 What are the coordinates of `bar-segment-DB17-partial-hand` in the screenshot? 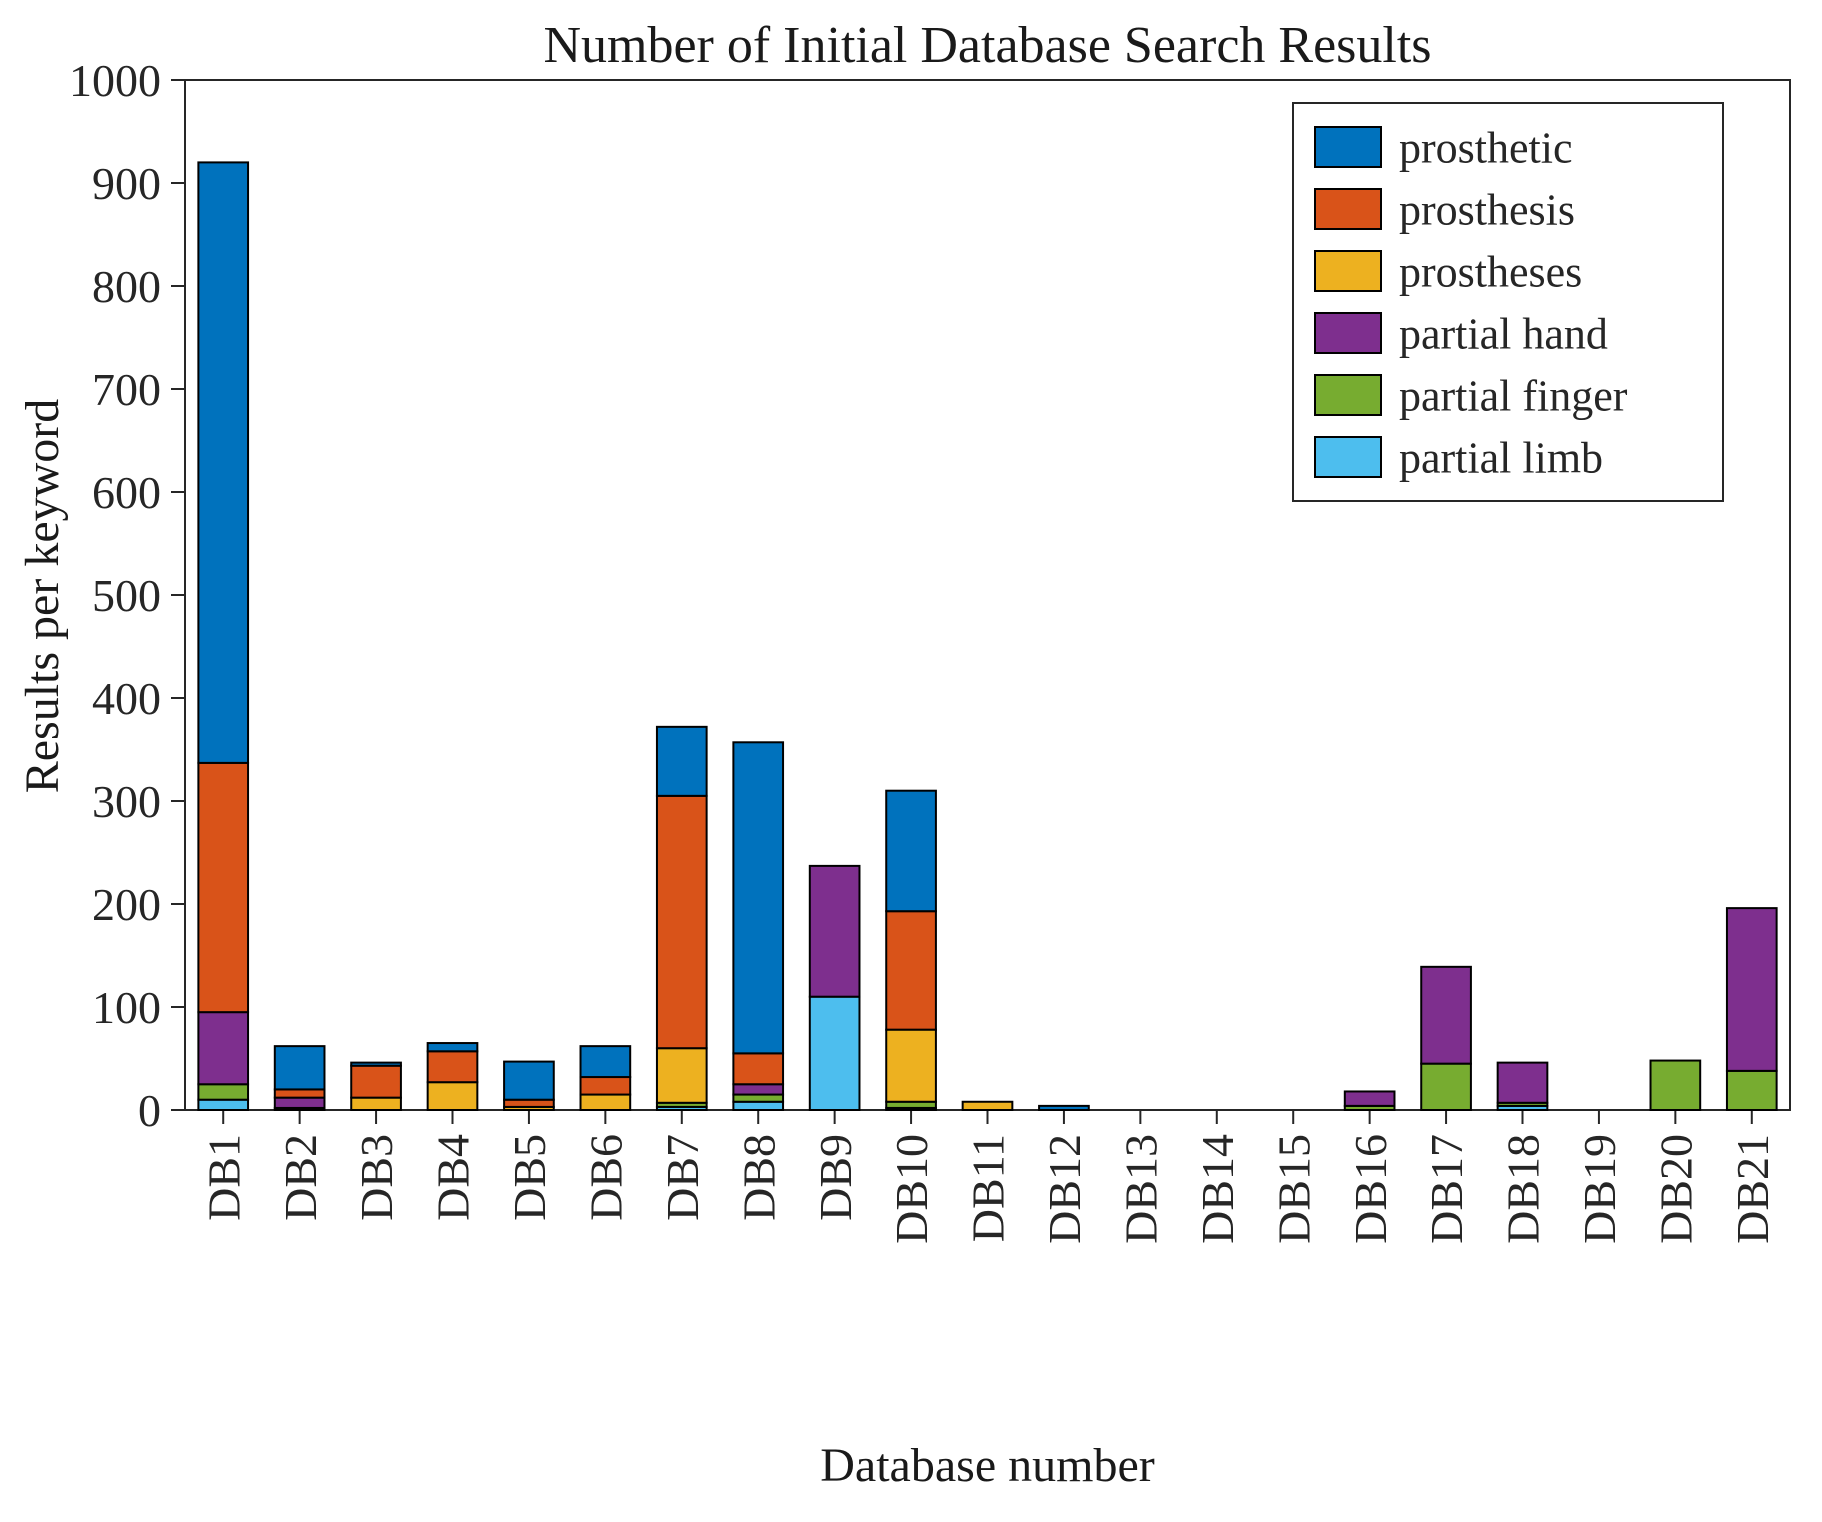 It's located at (1446, 1015).